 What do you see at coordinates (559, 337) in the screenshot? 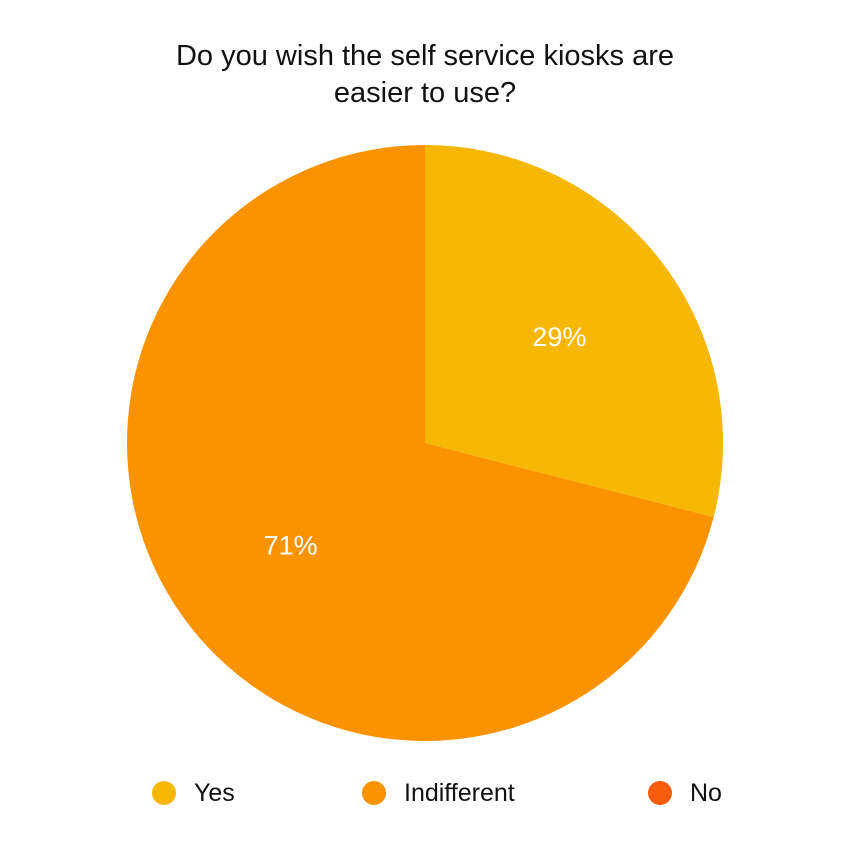
I see `pie-label-yes: 29%` at bounding box center [559, 337].